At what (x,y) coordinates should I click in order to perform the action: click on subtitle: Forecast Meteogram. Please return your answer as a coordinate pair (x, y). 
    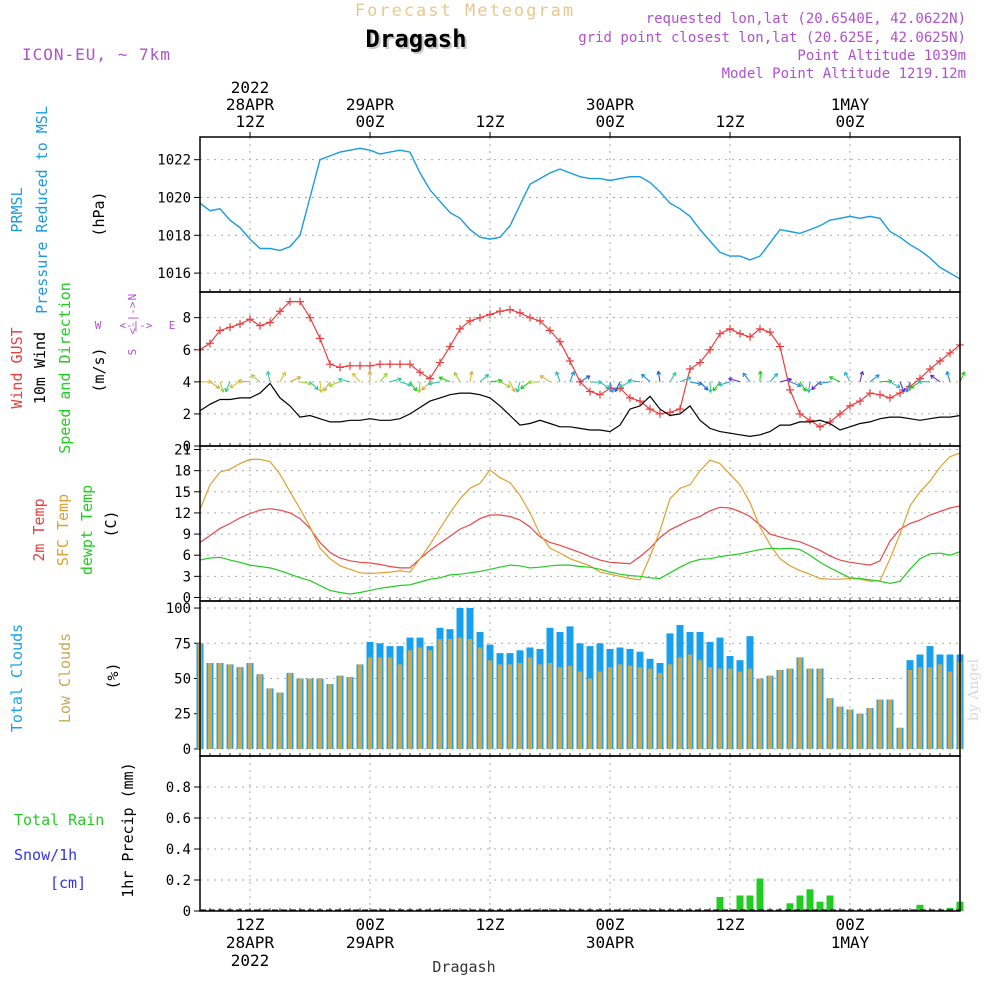
    Looking at the image, I should click on (465, 11).